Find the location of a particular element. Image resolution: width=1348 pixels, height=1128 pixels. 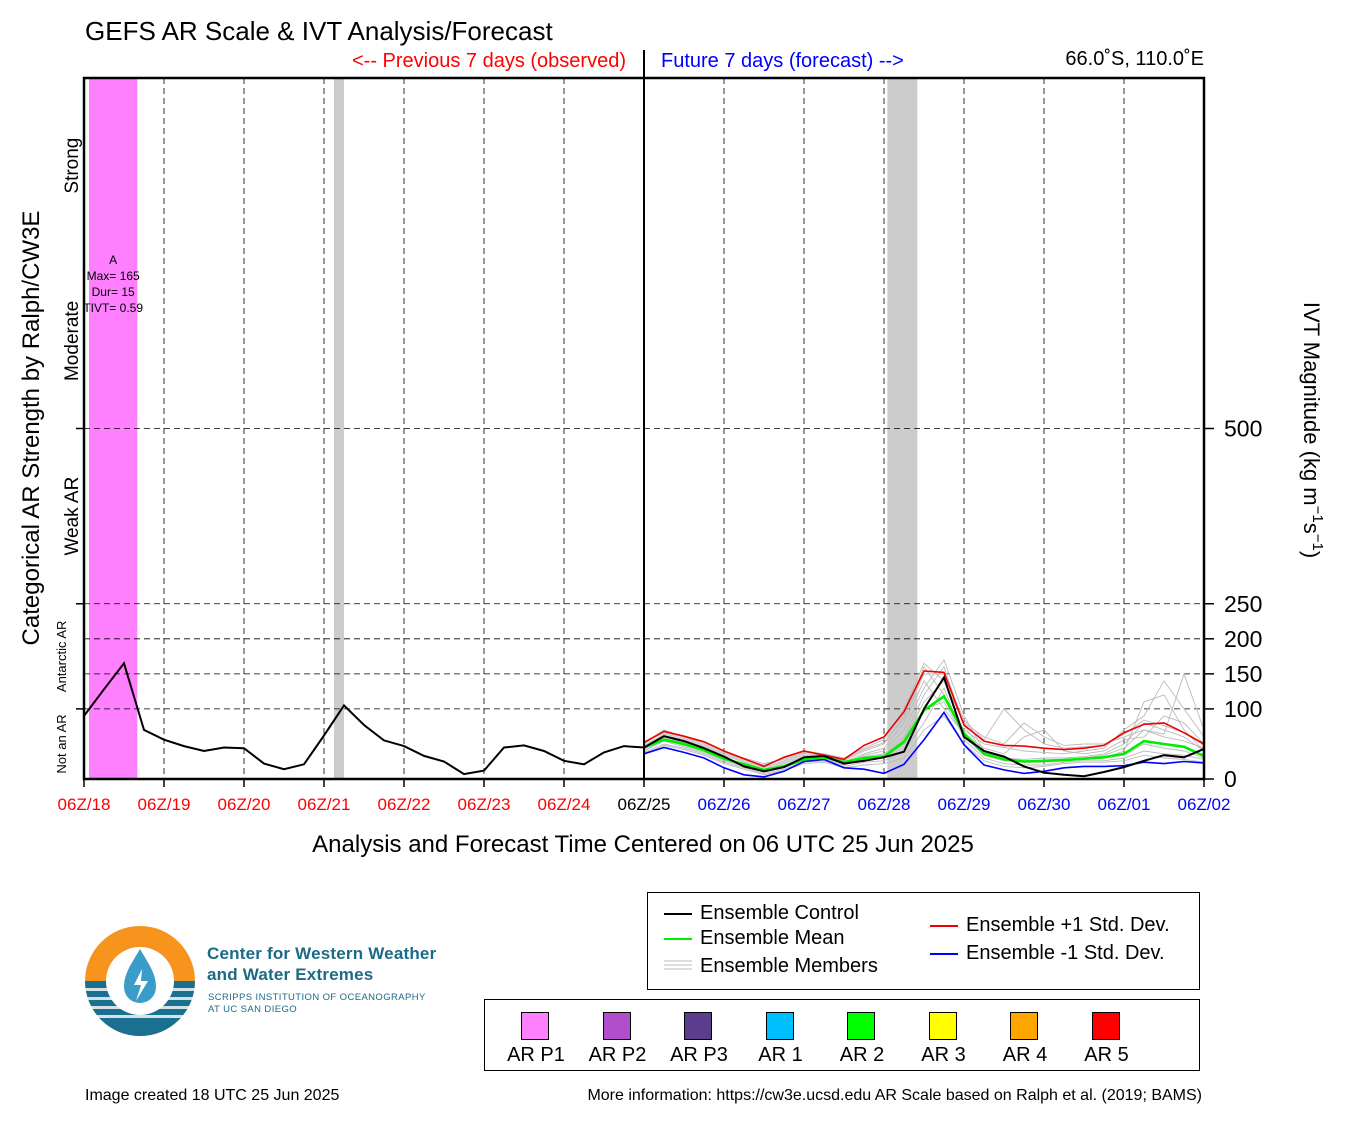

legend-members-label: Ensemble Members is located at coordinates (789, 966).